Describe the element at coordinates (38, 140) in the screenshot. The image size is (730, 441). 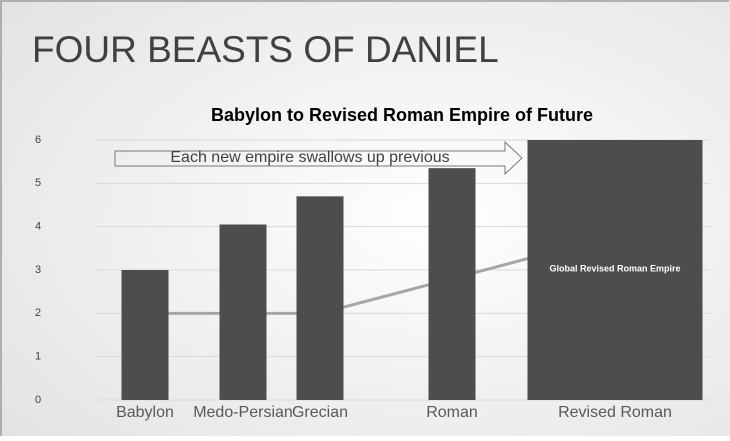
I see `y-tick-label: 6` at that location.